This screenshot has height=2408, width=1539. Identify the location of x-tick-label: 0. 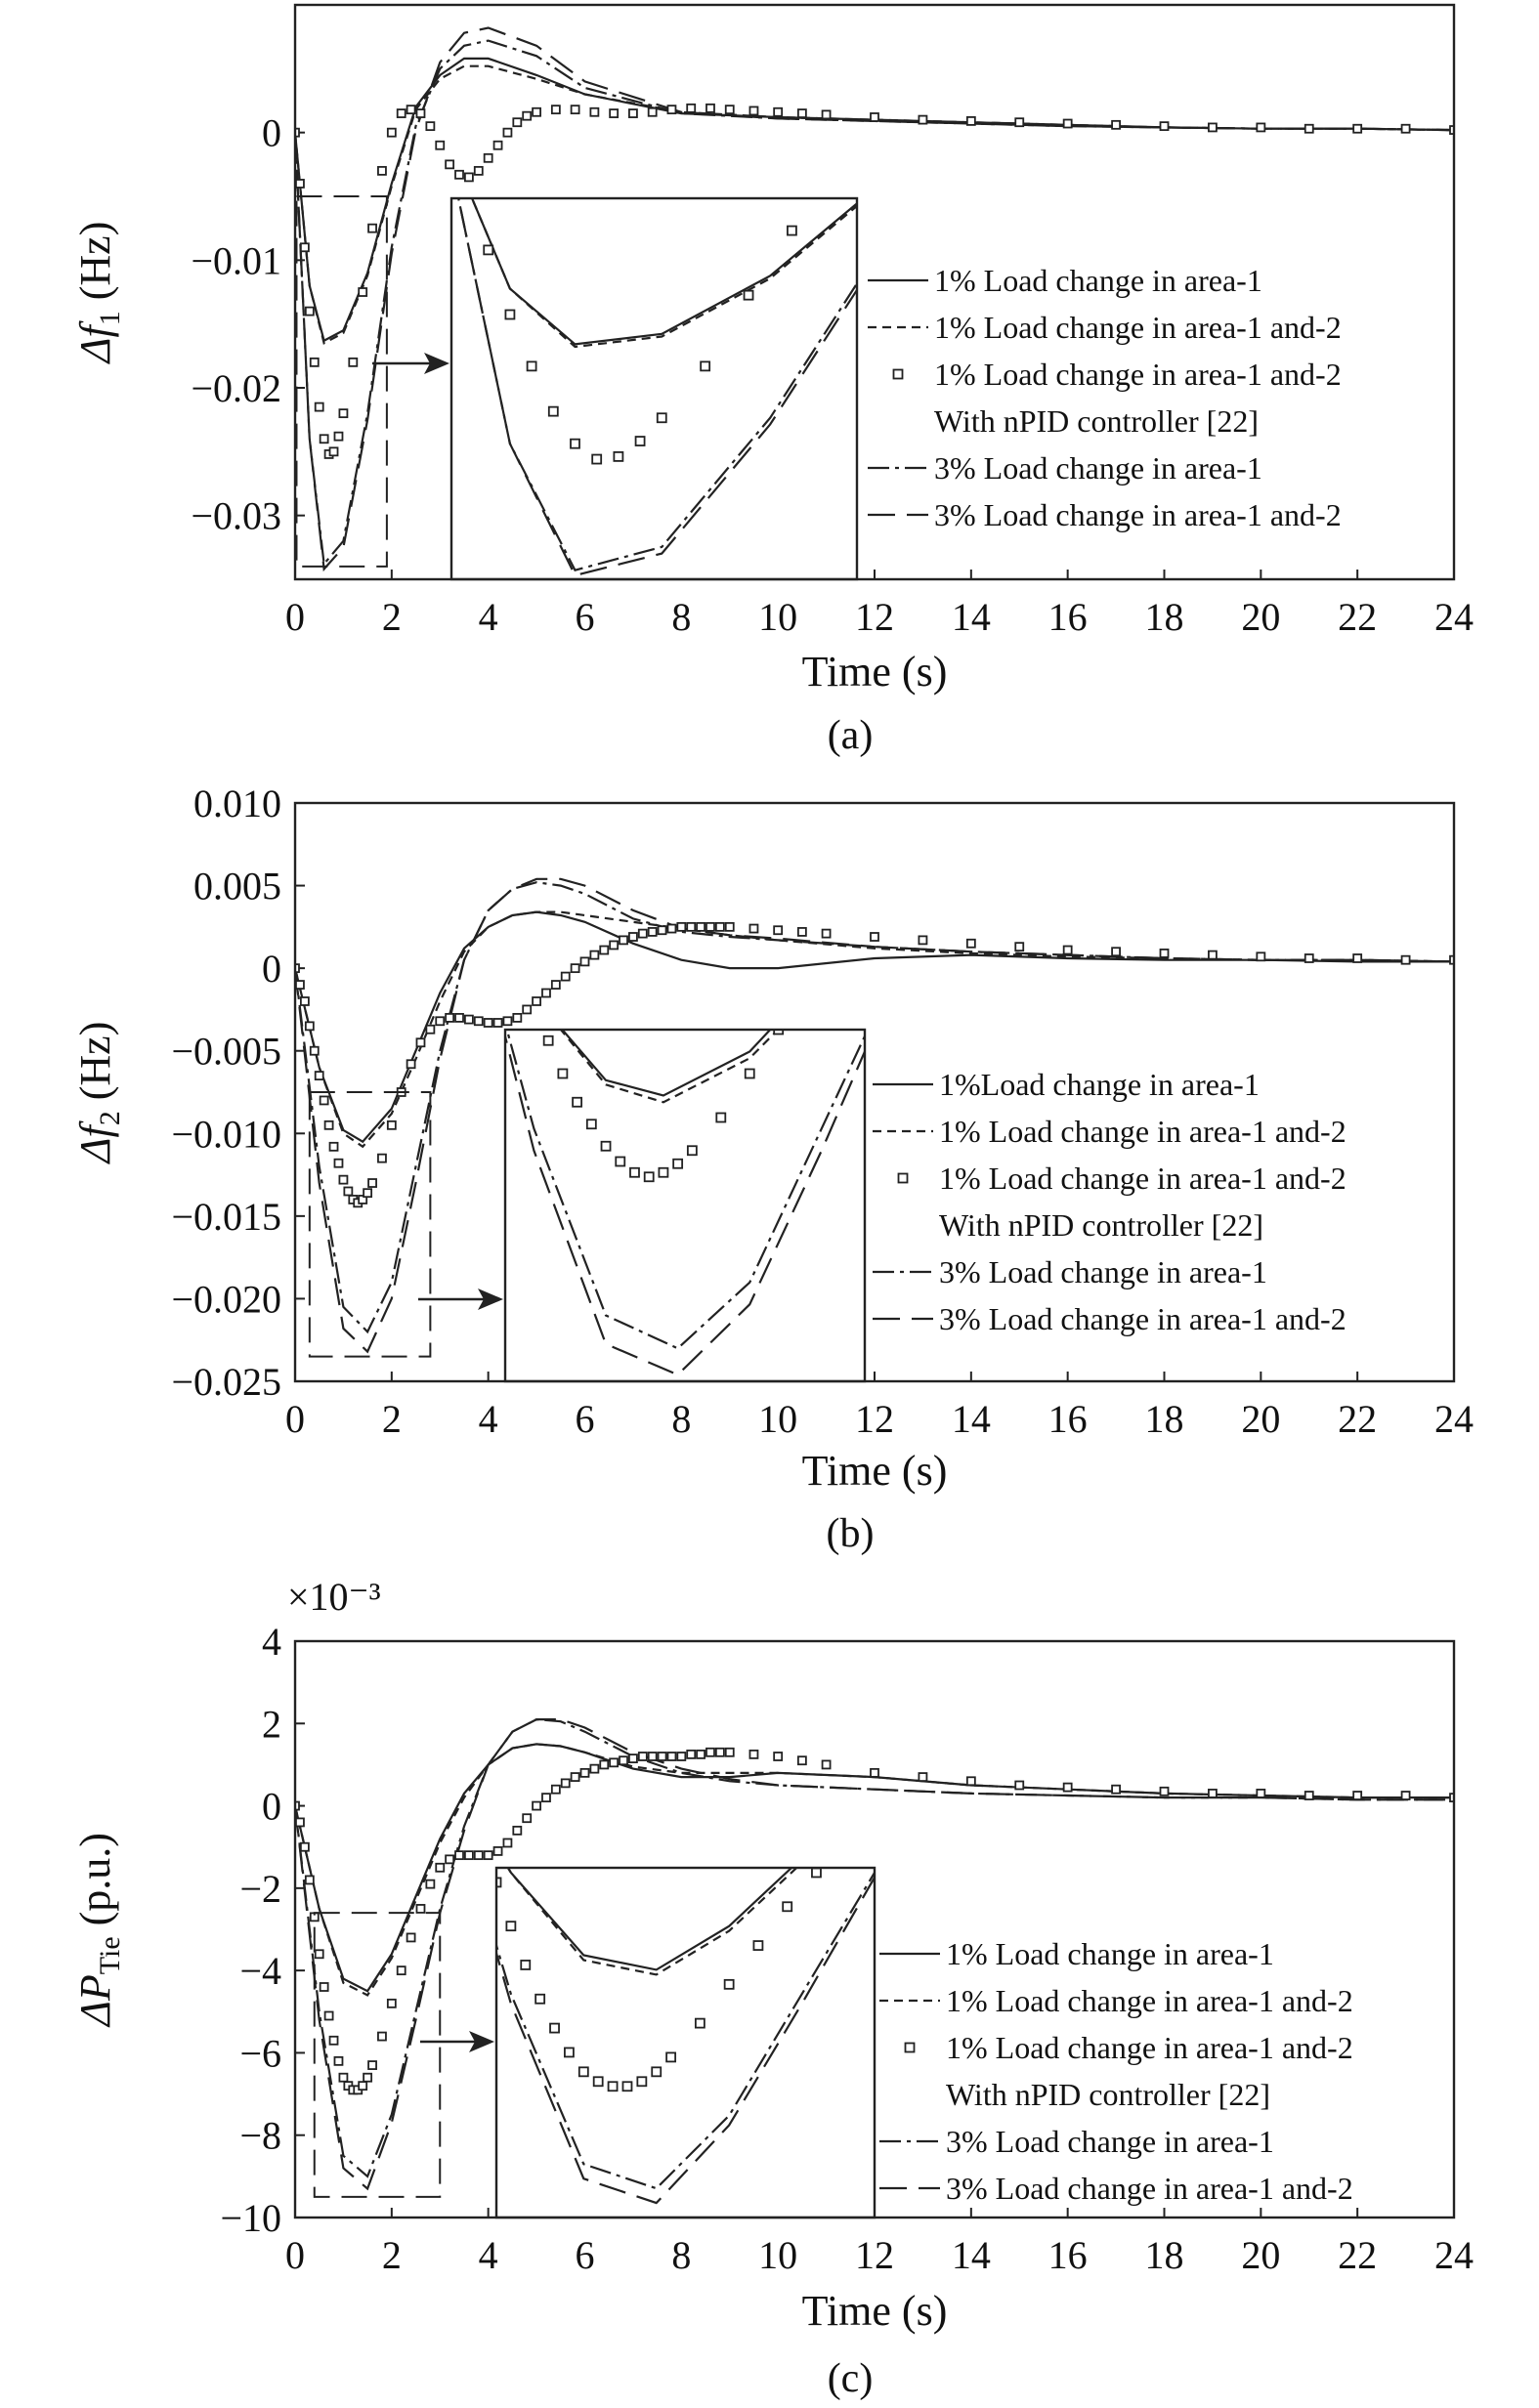
(295, 617).